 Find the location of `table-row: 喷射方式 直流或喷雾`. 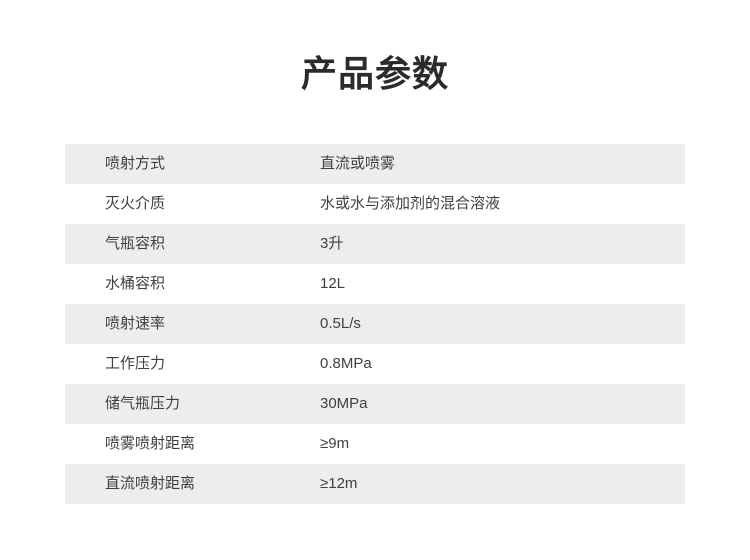

table-row: 喷射方式 直流或喷雾 is located at coordinates (375, 164).